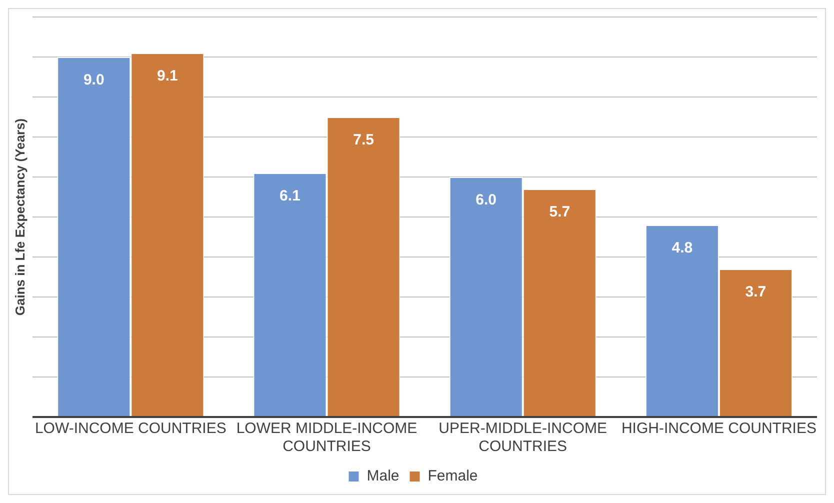 The height and width of the screenshot is (503, 834). I want to click on data-label: 4.8, so click(682, 248).